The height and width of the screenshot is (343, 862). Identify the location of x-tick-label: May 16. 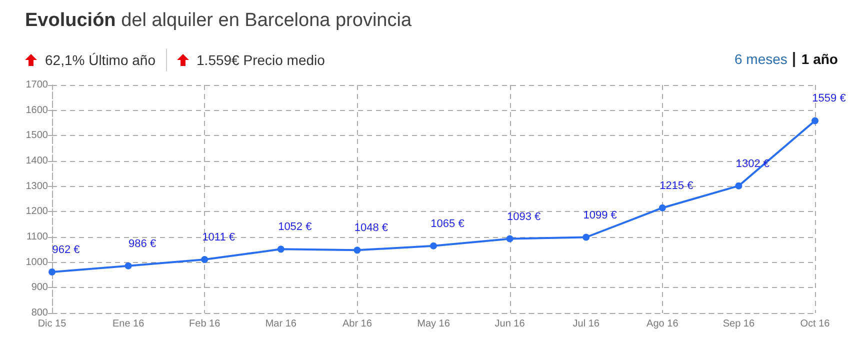
(433, 324).